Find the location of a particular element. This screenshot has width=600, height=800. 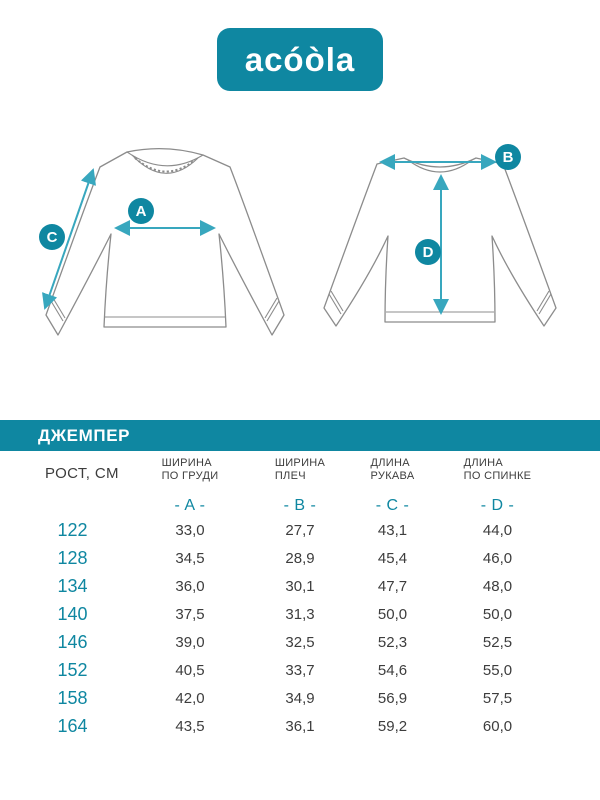

measurement-cell: 60,0 is located at coordinates (497, 726).